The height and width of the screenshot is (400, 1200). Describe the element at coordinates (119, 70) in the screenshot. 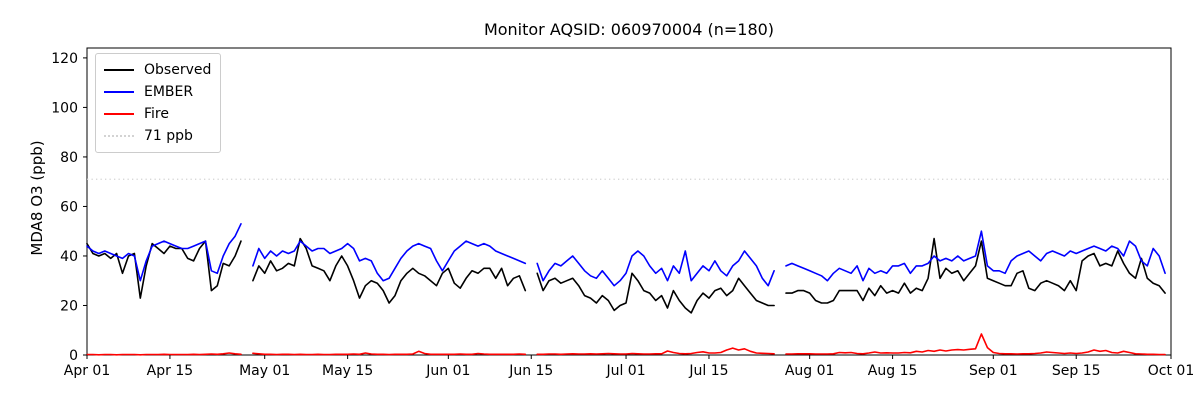

I see `legend-swatch-observed` at that location.